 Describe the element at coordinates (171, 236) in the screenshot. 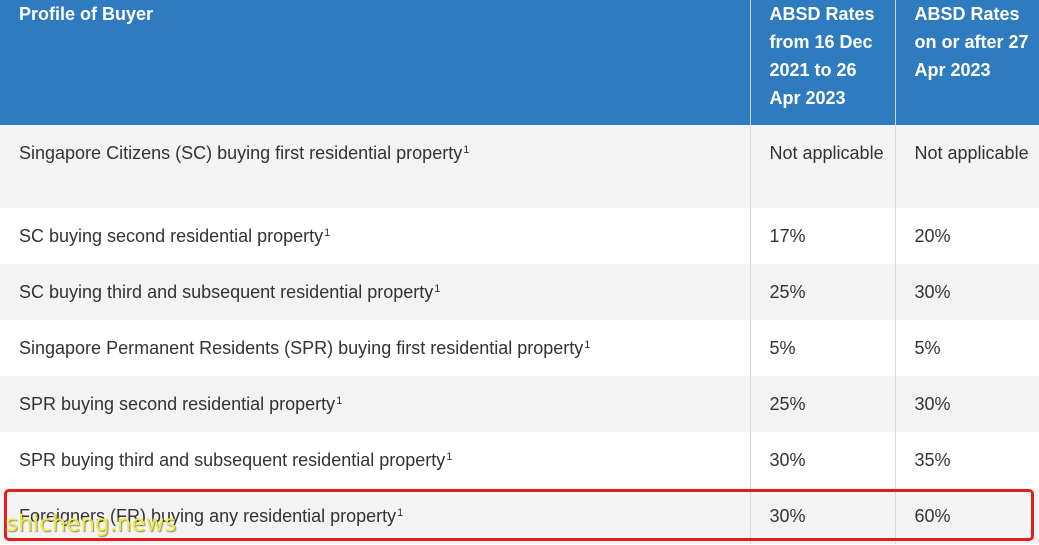

I see `profile-text: SC buying second residential property` at that location.